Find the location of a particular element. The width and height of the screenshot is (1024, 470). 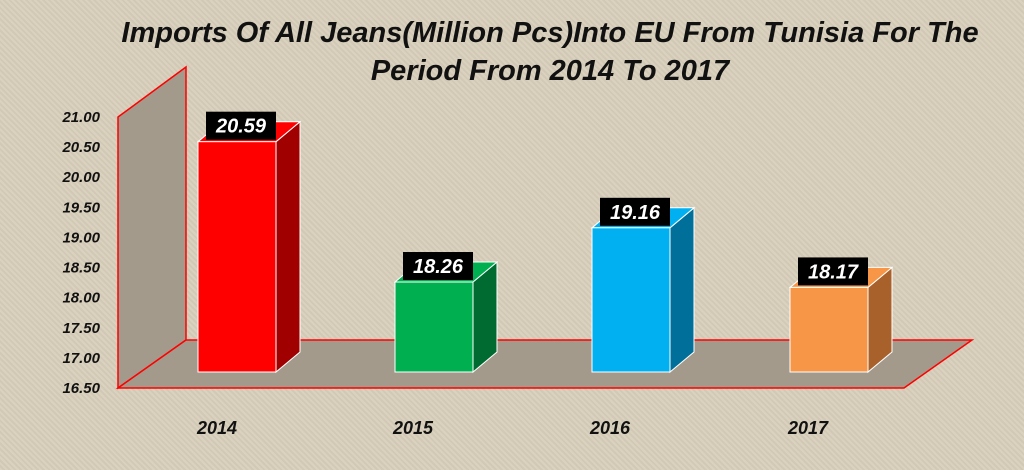

data-label: 20.59 is located at coordinates (241, 127).